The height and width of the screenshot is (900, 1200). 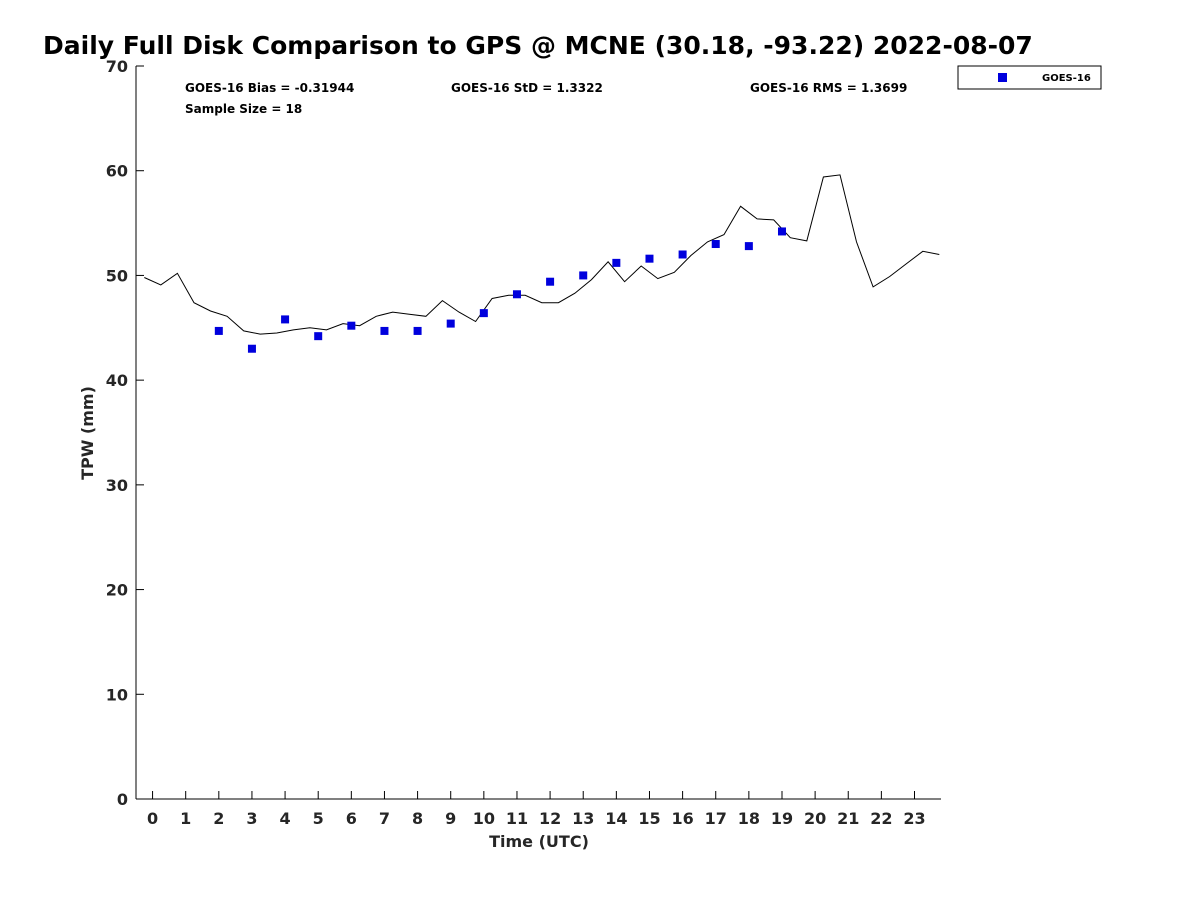 I want to click on x-tick-label: 11, so click(x=517, y=818).